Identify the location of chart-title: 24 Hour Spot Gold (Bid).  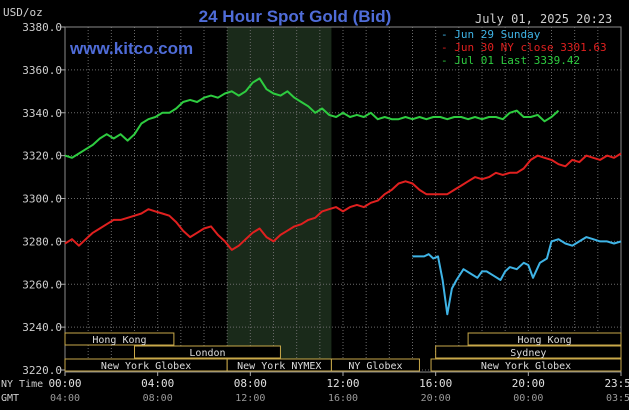
(295, 16).